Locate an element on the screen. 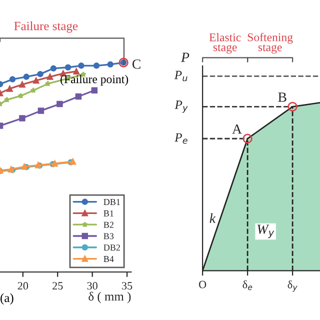  x-tick-label: 20 is located at coordinates (23, 286).